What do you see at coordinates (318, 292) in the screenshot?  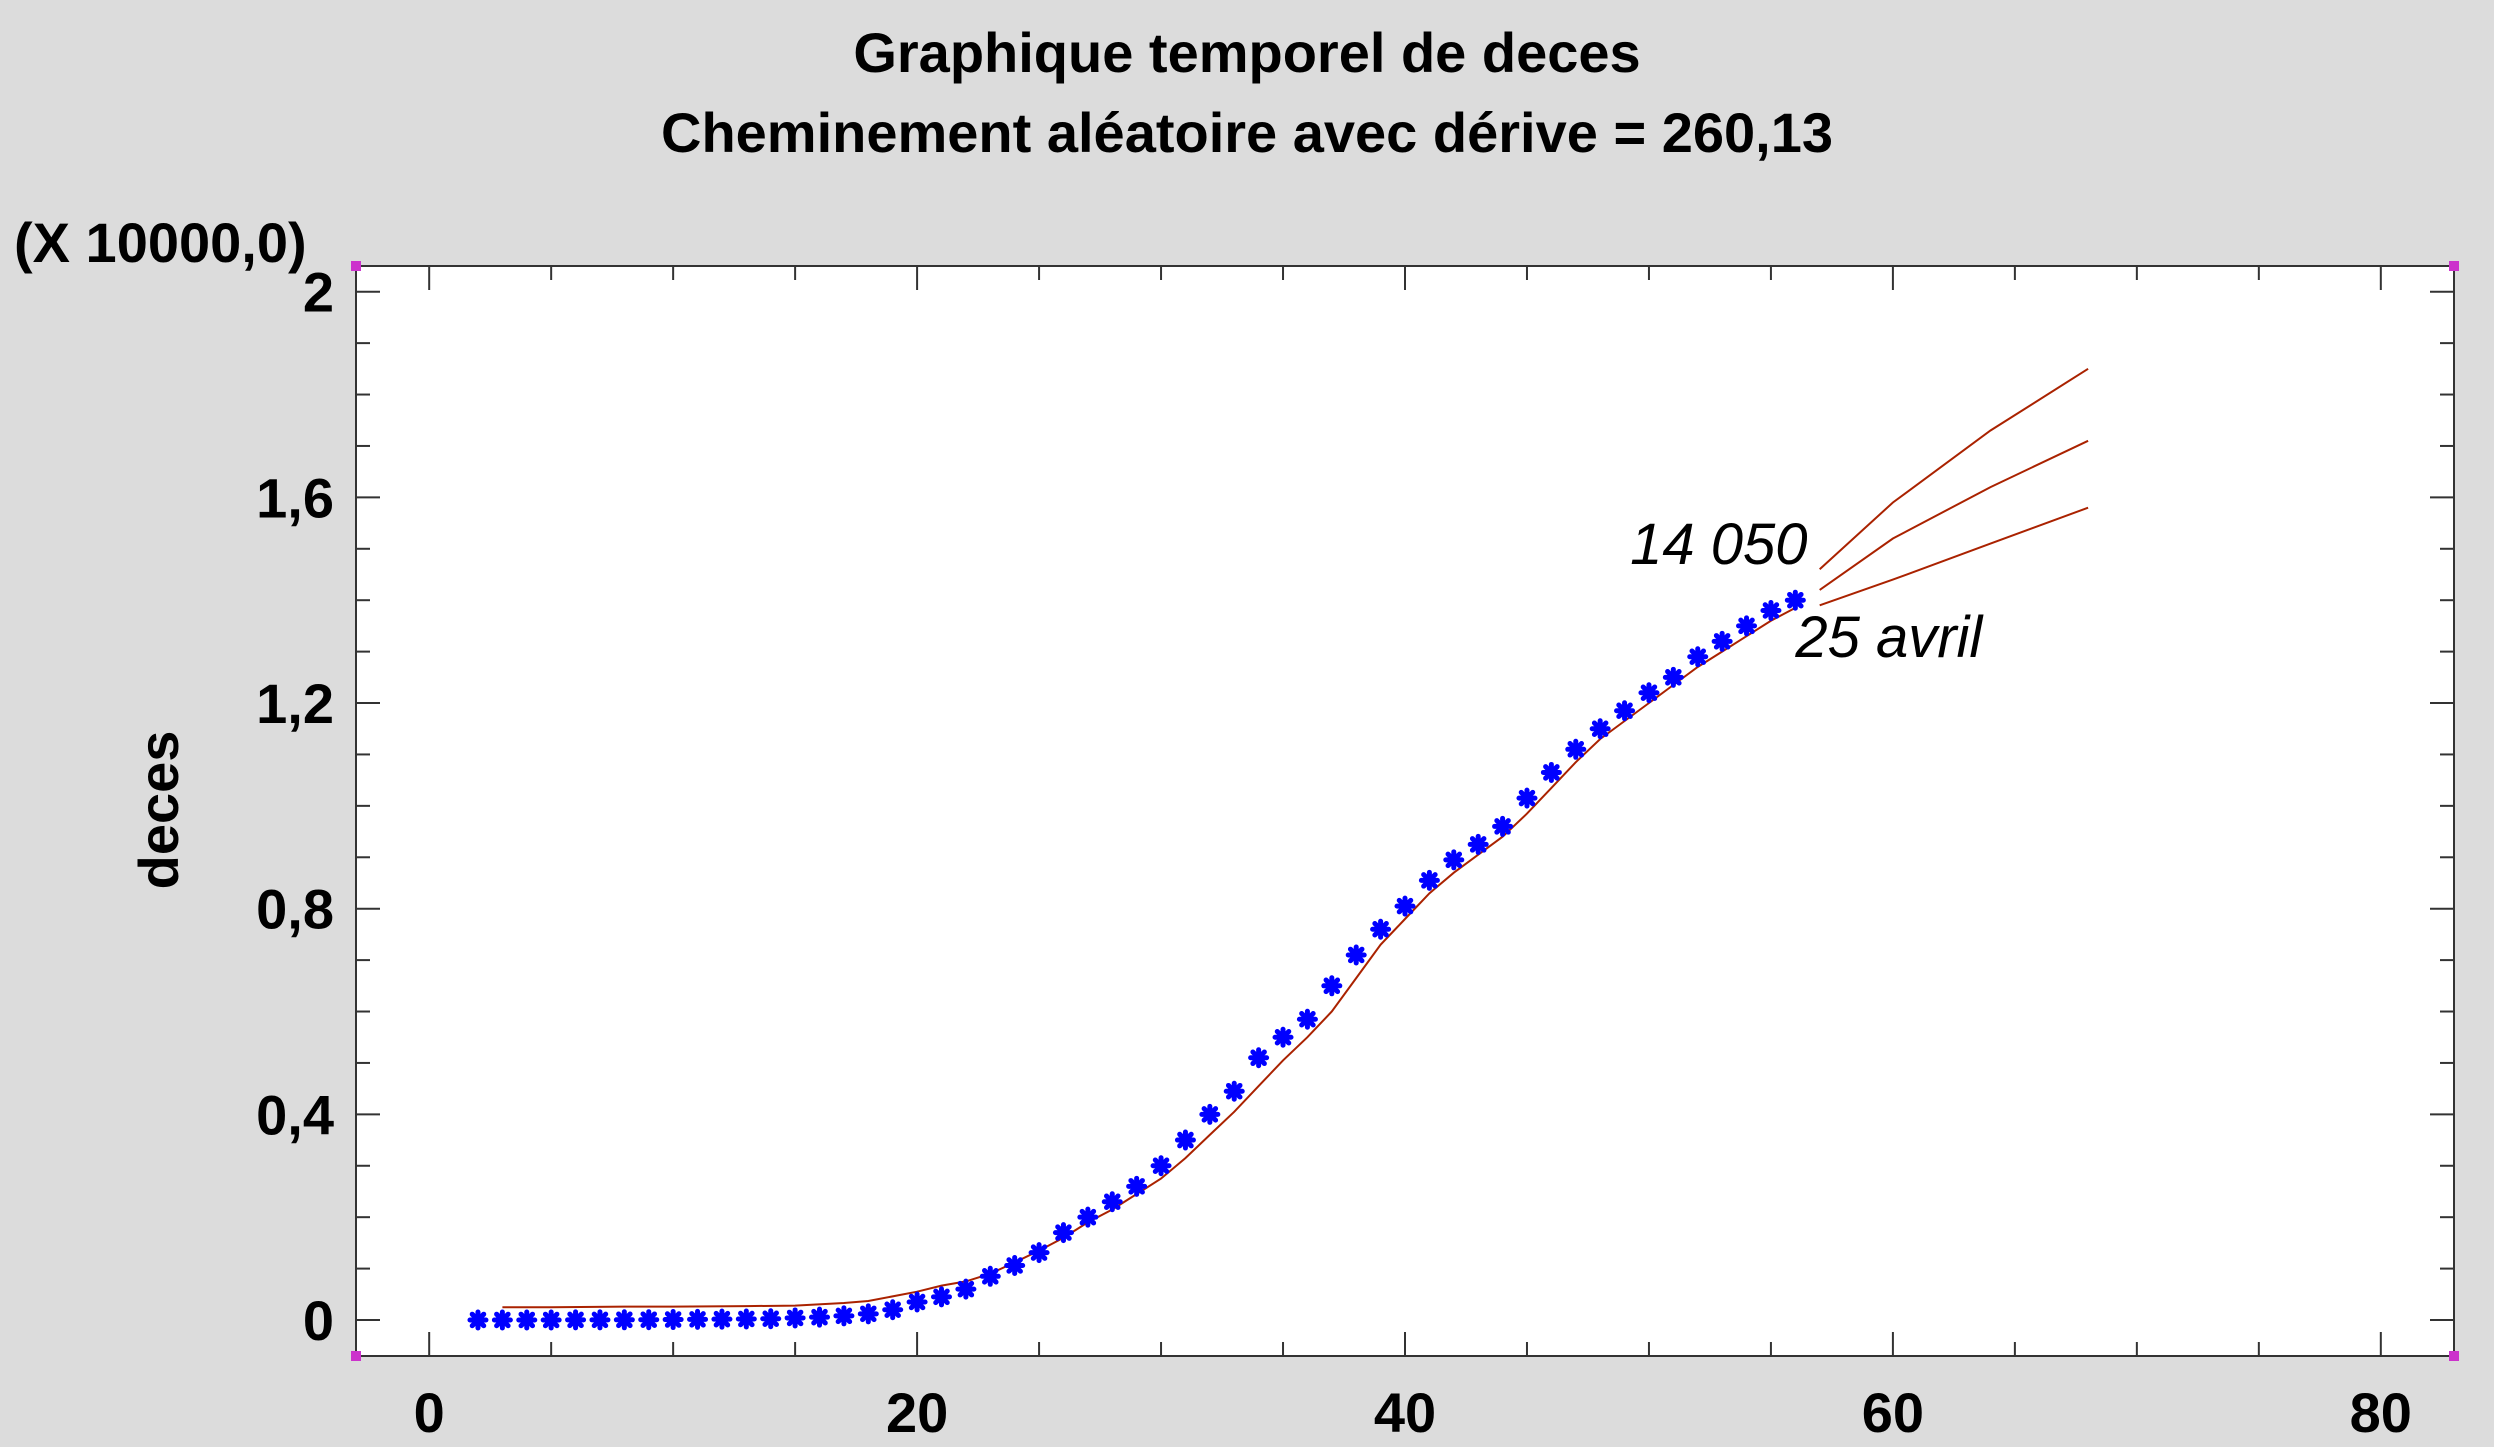 I see `y-tick-label: 2` at bounding box center [318, 292].